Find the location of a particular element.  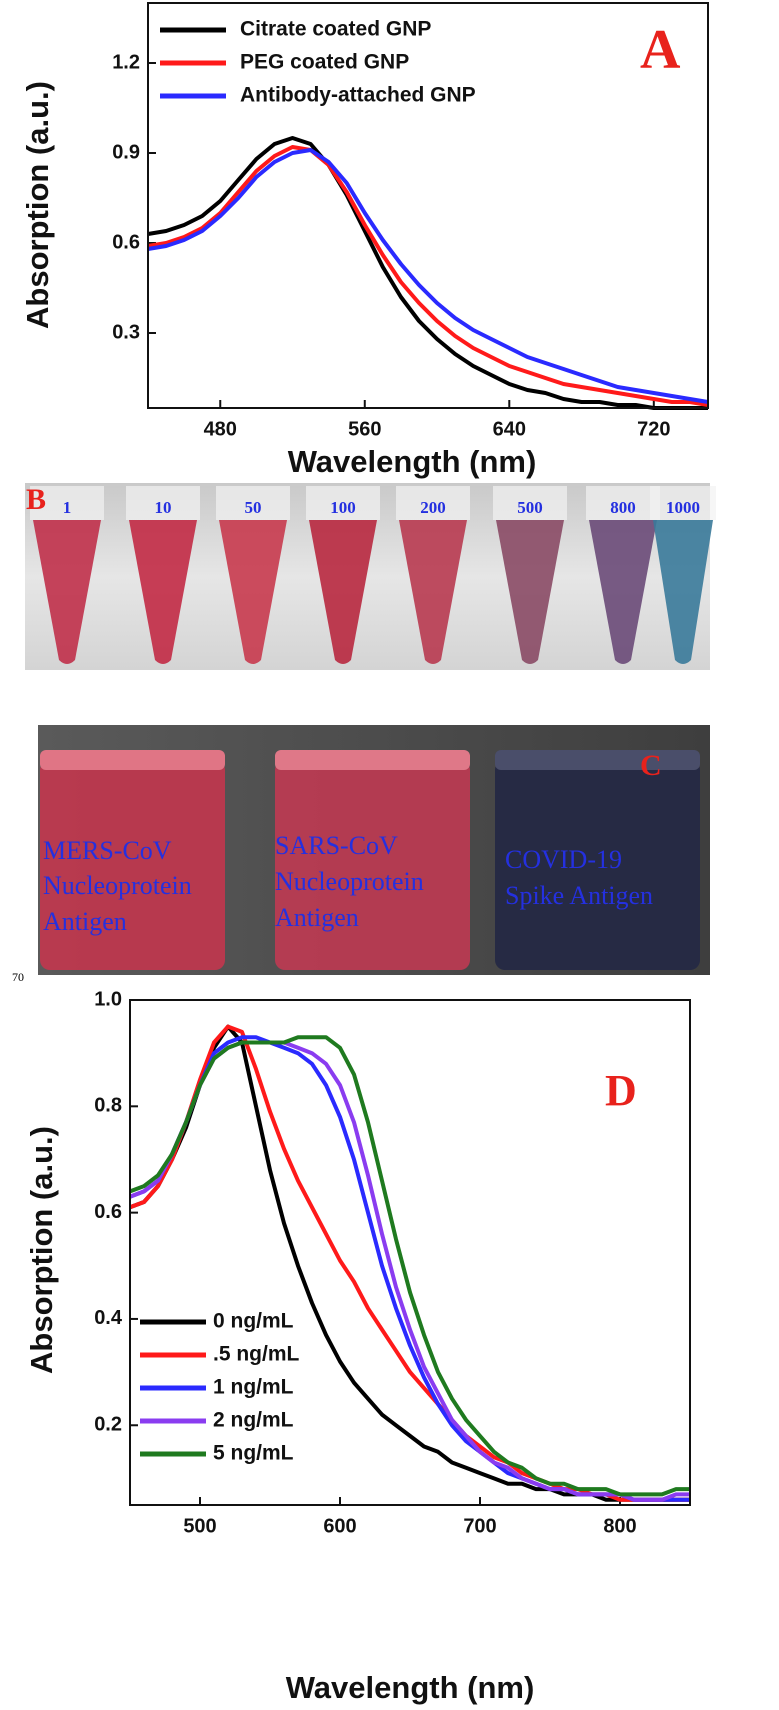

x-tick-label: 600 is located at coordinates (339, 1526).